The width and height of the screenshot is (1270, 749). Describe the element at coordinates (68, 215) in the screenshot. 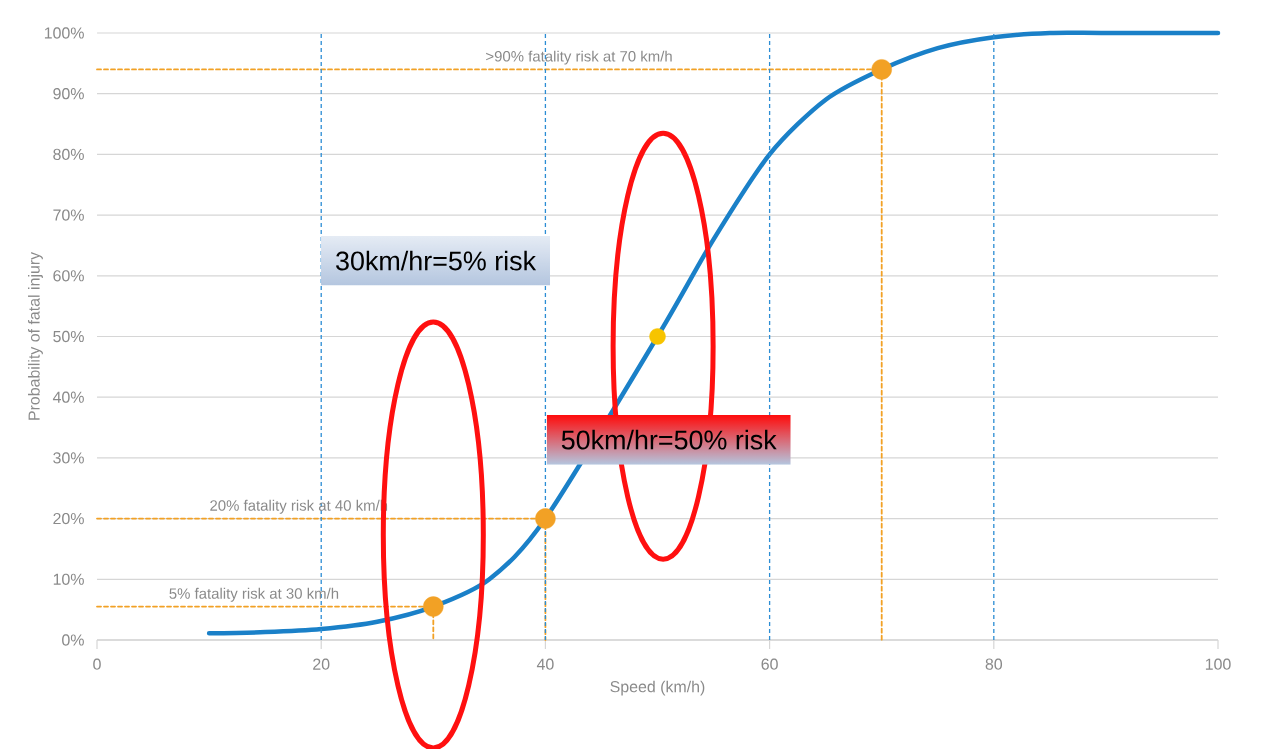

I see `y-tick-label: 70%` at that location.